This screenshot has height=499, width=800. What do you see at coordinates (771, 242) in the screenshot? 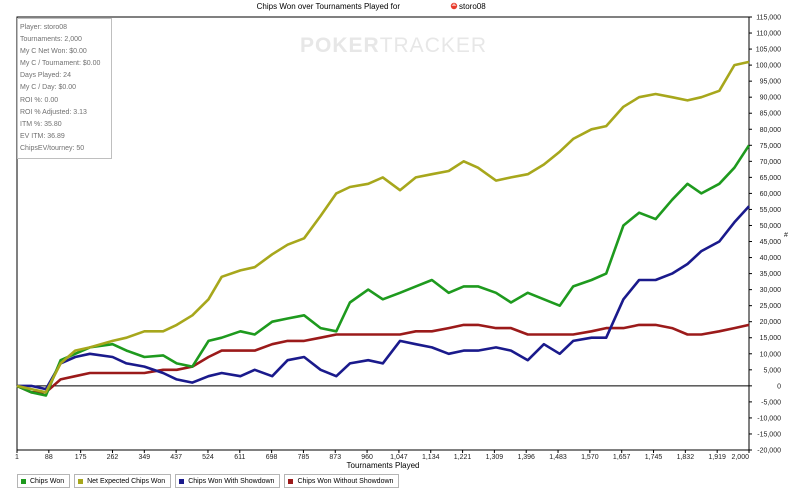
I see `y-tick-label: 45,000` at bounding box center [771, 242].